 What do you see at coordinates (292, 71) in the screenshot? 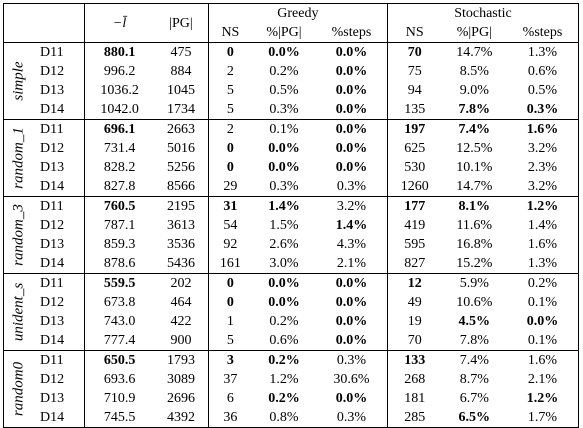
I see `table-row: D12 996.2 884 2 0.2% 0.0% 75 8.5% 0.6%` at bounding box center [292, 71].